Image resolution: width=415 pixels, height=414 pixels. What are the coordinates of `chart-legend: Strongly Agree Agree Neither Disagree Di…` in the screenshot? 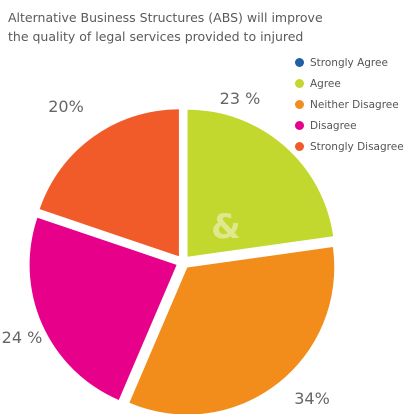 It's located at (349, 104).